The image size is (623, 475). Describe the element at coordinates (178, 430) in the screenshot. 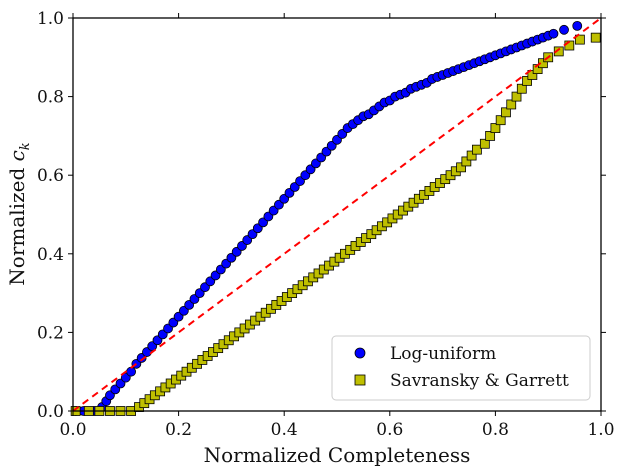

I see `x-tick-label: 0.2` at that location.